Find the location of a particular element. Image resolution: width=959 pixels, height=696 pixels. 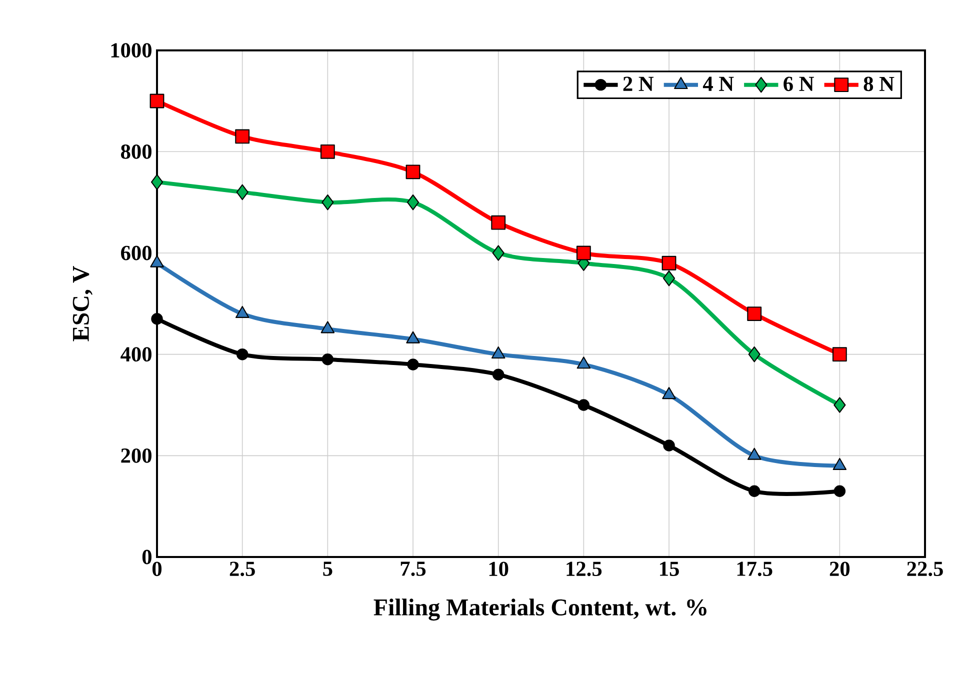

x-tick-label: 0 is located at coordinates (157, 569).